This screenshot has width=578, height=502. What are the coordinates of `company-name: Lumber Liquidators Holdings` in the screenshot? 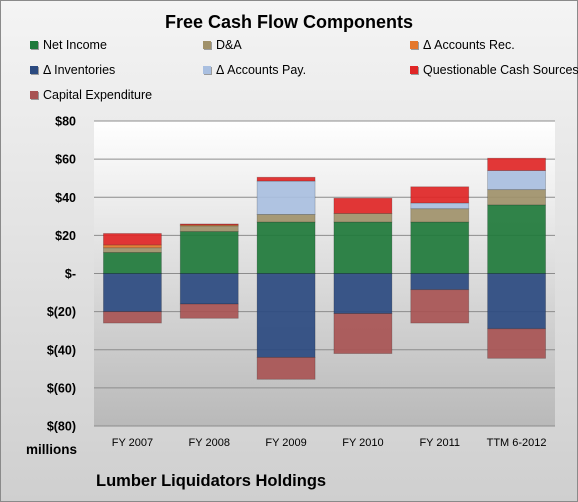 It's located at (211, 481).